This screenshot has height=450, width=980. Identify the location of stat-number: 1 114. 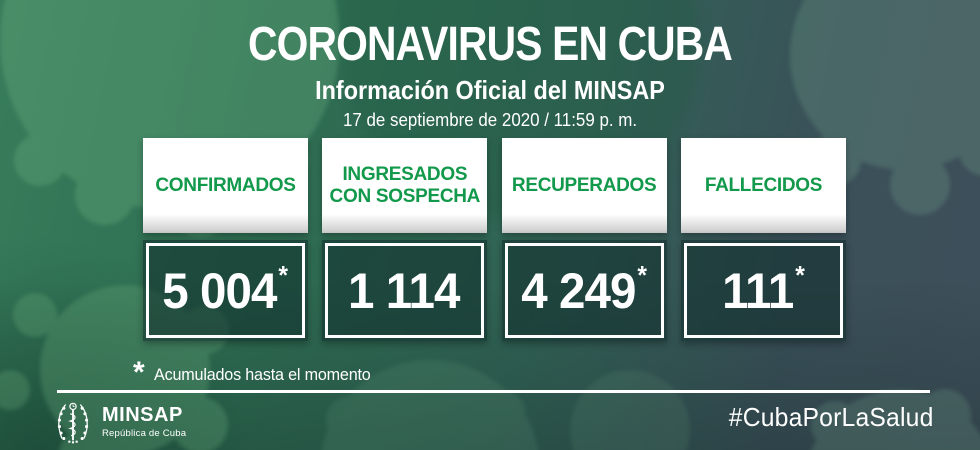
(404, 290).